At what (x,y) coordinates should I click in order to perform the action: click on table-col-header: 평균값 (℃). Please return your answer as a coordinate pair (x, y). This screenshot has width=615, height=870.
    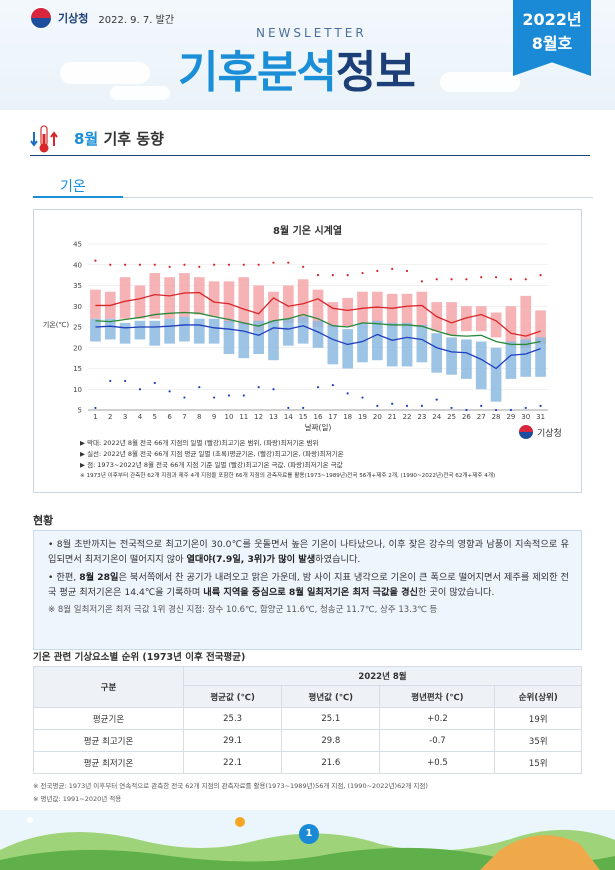
    Looking at the image, I should click on (232, 696).